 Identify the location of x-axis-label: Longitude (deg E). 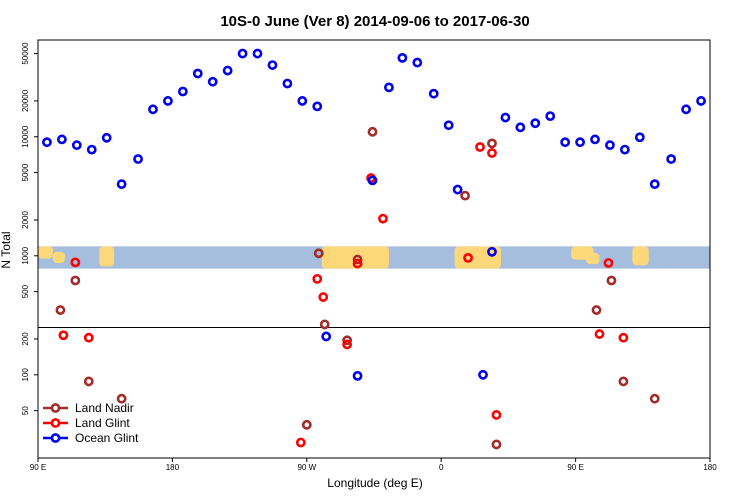
(374, 483).